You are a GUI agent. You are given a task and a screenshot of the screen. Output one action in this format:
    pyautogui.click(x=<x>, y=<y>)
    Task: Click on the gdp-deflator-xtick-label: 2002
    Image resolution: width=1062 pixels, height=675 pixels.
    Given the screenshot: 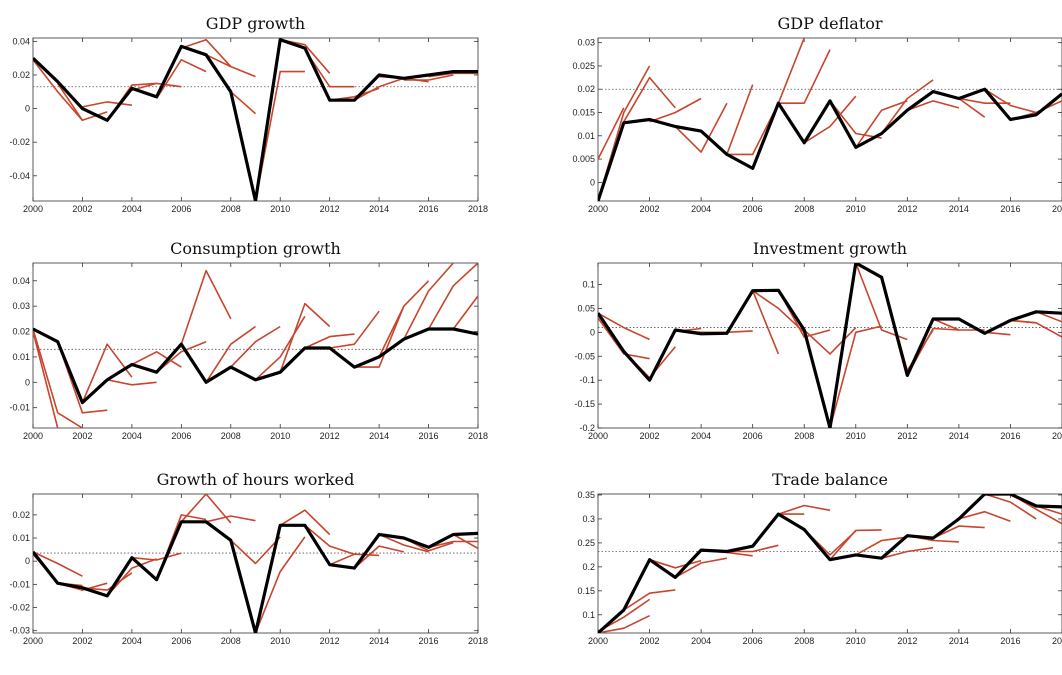 What is the action you would take?
    pyautogui.click(x=650, y=209)
    